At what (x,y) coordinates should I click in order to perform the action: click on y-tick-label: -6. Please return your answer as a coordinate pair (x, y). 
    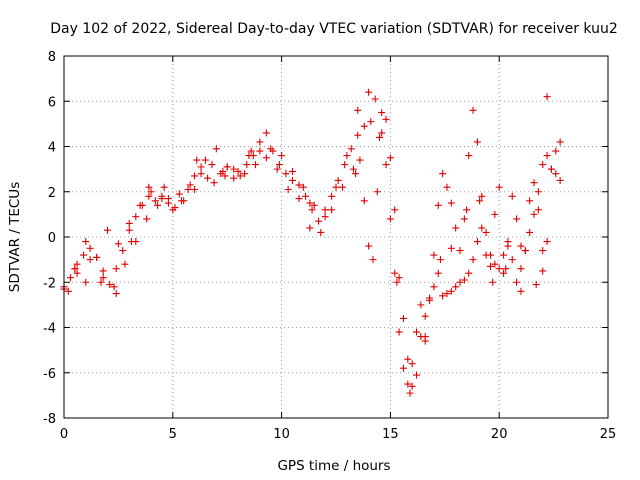
    Looking at the image, I should click on (49, 374).